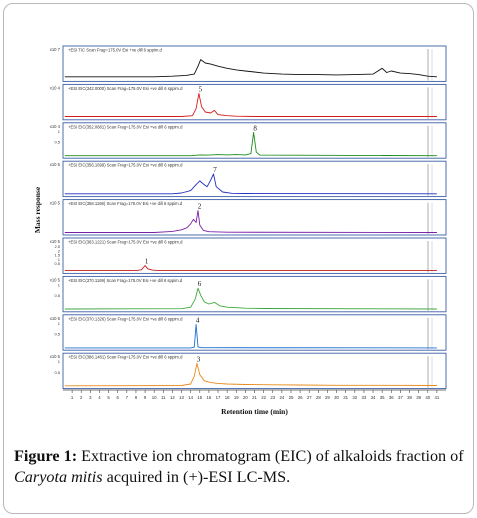 The width and height of the screenshot is (477, 518). Describe the element at coordinates (300, 397) in the screenshot. I see `x-tick-label: 26` at that location.